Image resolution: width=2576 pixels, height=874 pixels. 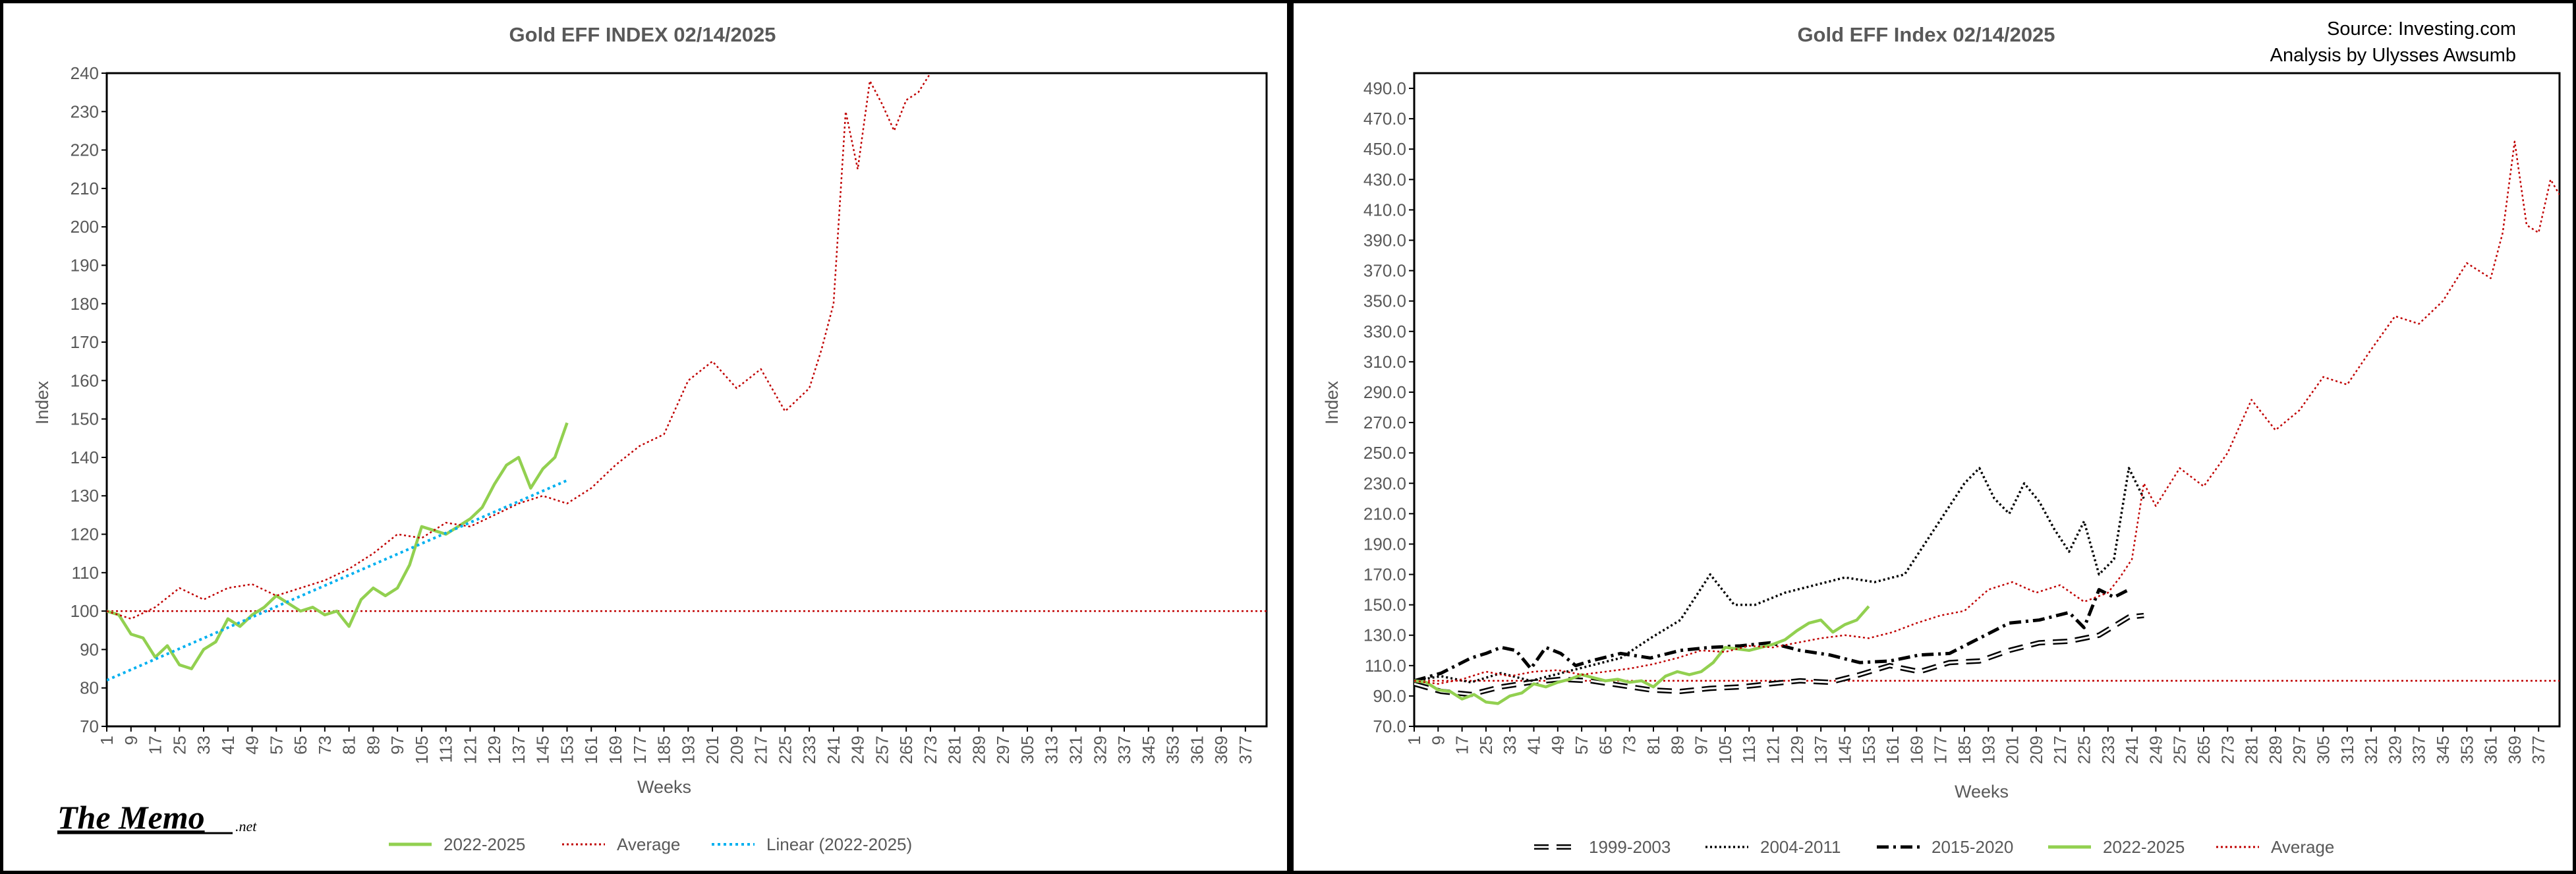 I want to click on x-tick-label: 81, so click(x=349, y=745).